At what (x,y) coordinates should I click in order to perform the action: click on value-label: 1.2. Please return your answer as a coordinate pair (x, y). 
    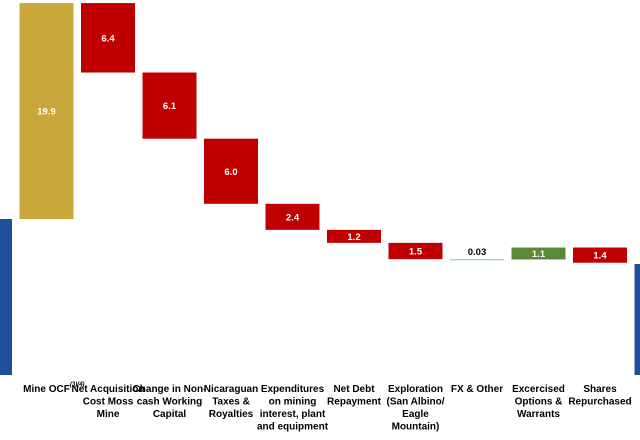
    Looking at the image, I should click on (353, 237).